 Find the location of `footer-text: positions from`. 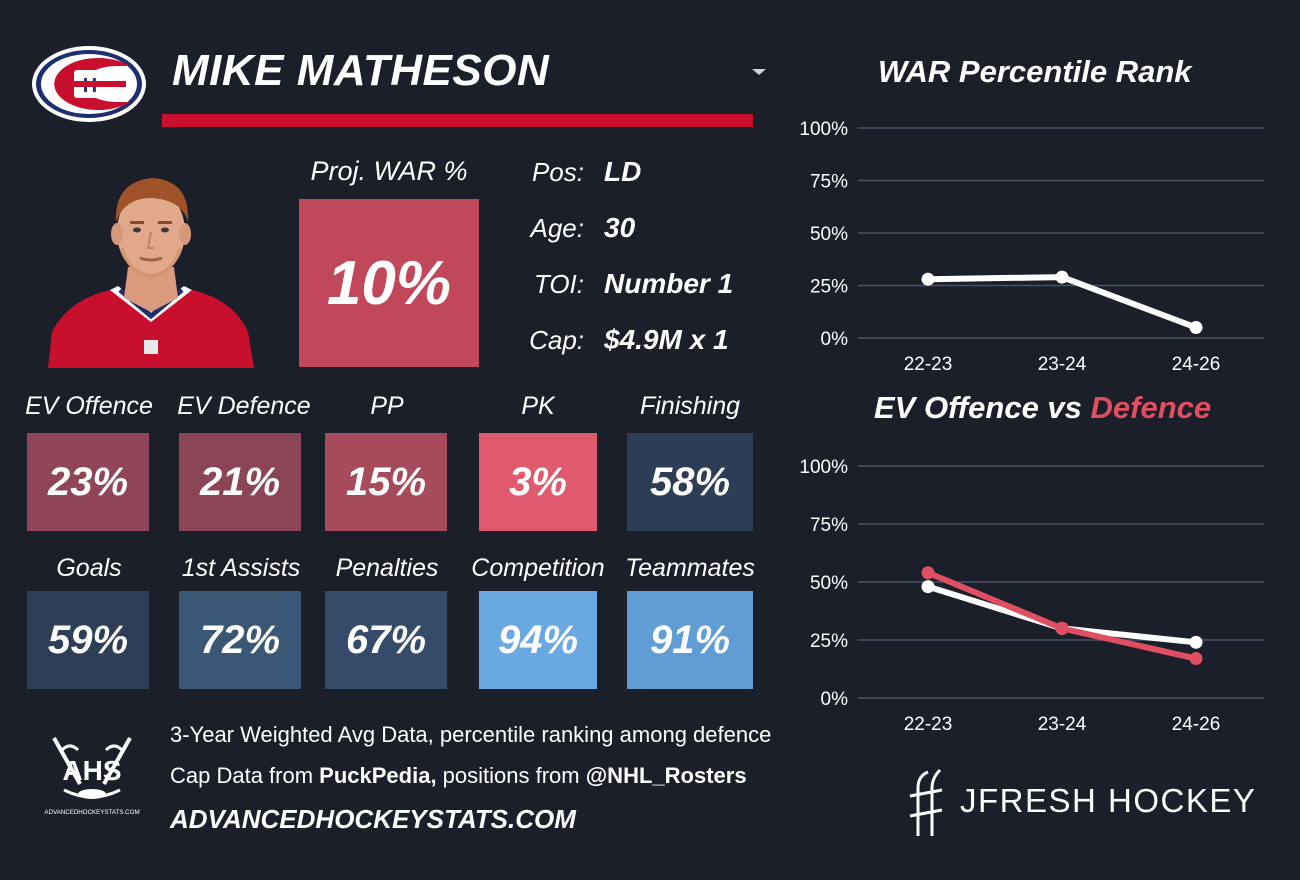

footer-text: positions from is located at coordinates (511, 775).